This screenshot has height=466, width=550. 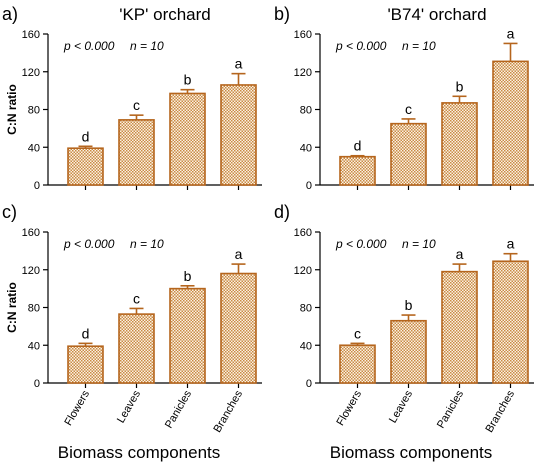 I want to click on panel-label: d), so click(x=282, y=212).